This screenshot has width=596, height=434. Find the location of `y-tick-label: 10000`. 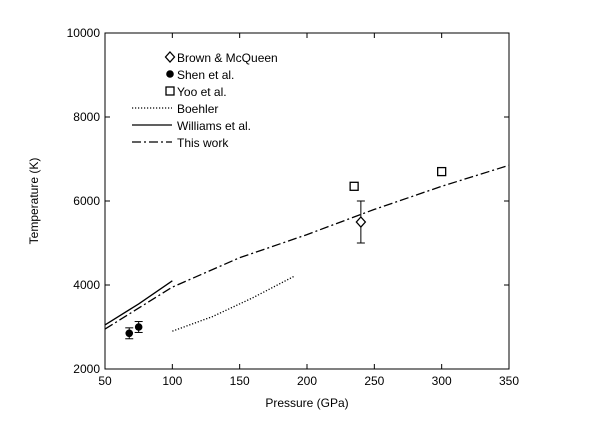

y-tick-label: 10000 is located at coordinates (84, 33).